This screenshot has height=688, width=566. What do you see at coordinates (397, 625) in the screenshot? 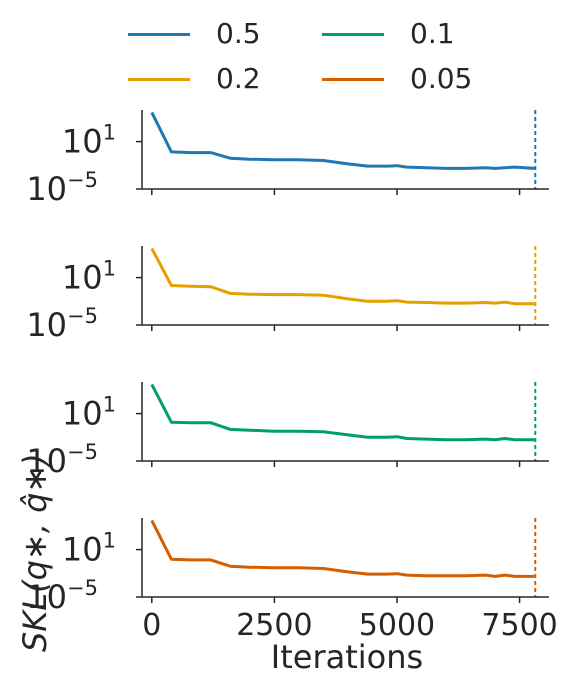
I see `x-tick-label-2: 5000` at bounding box center [397, 625].